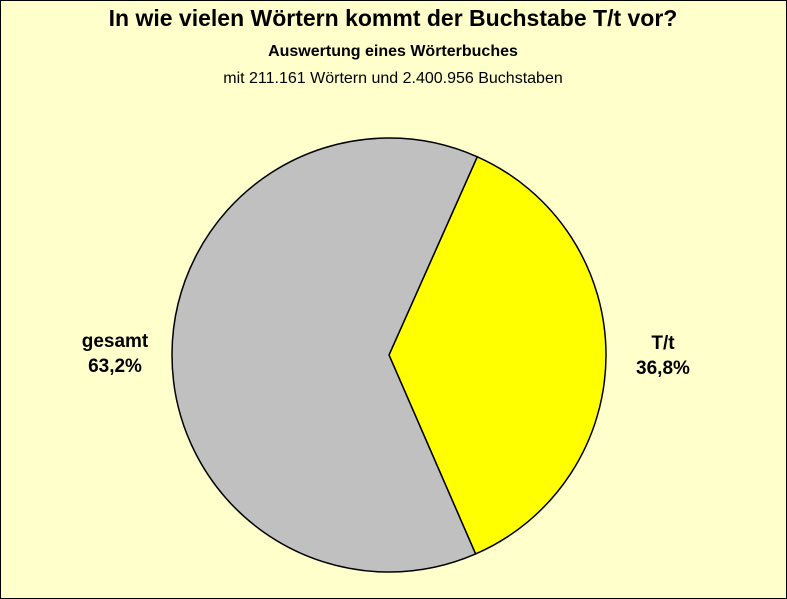  Describe the element at coordinates (663, 343) in the screenshot. I see `slice-label: T/t` at that location.